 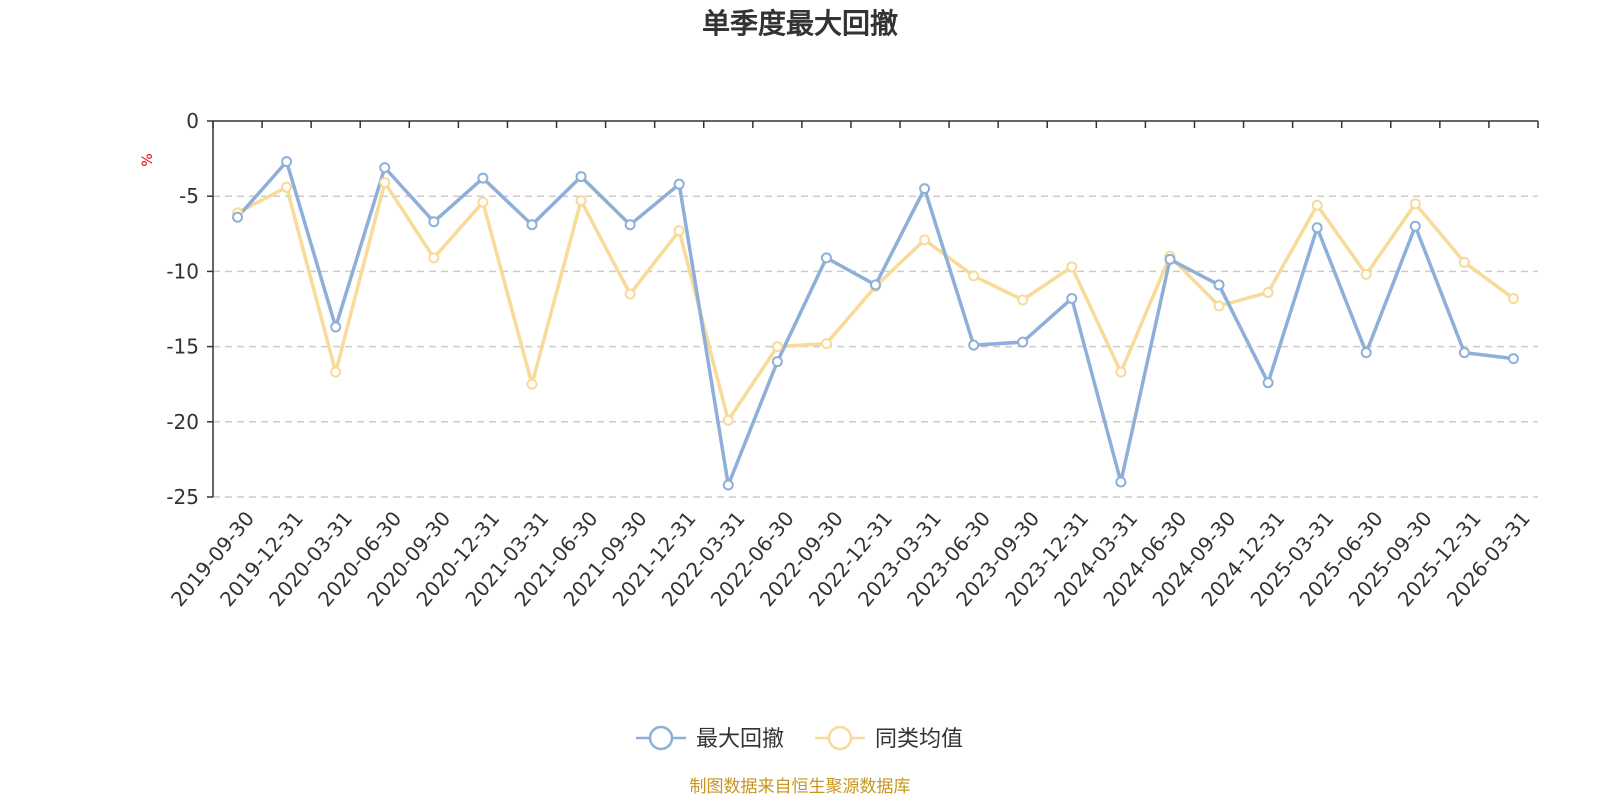 I want to click on y-tick-label: -10, so click(x=182, y=271).